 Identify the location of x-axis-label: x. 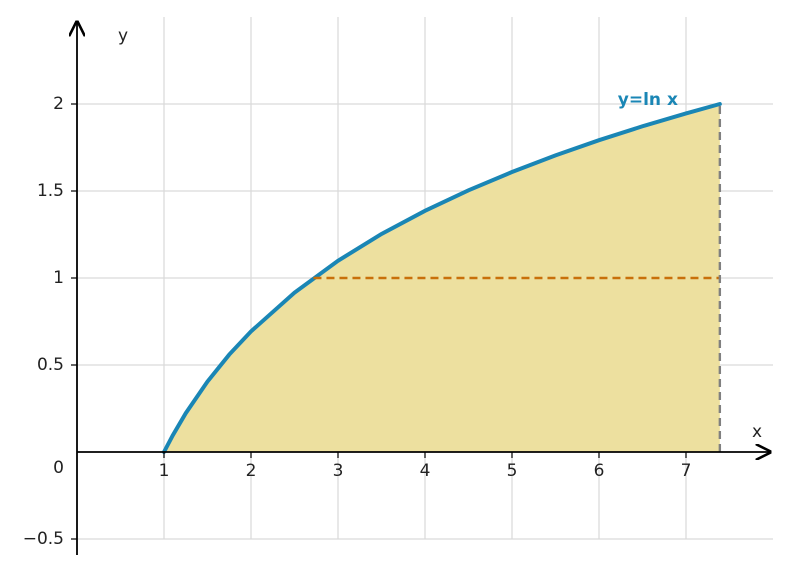
(757, 432).